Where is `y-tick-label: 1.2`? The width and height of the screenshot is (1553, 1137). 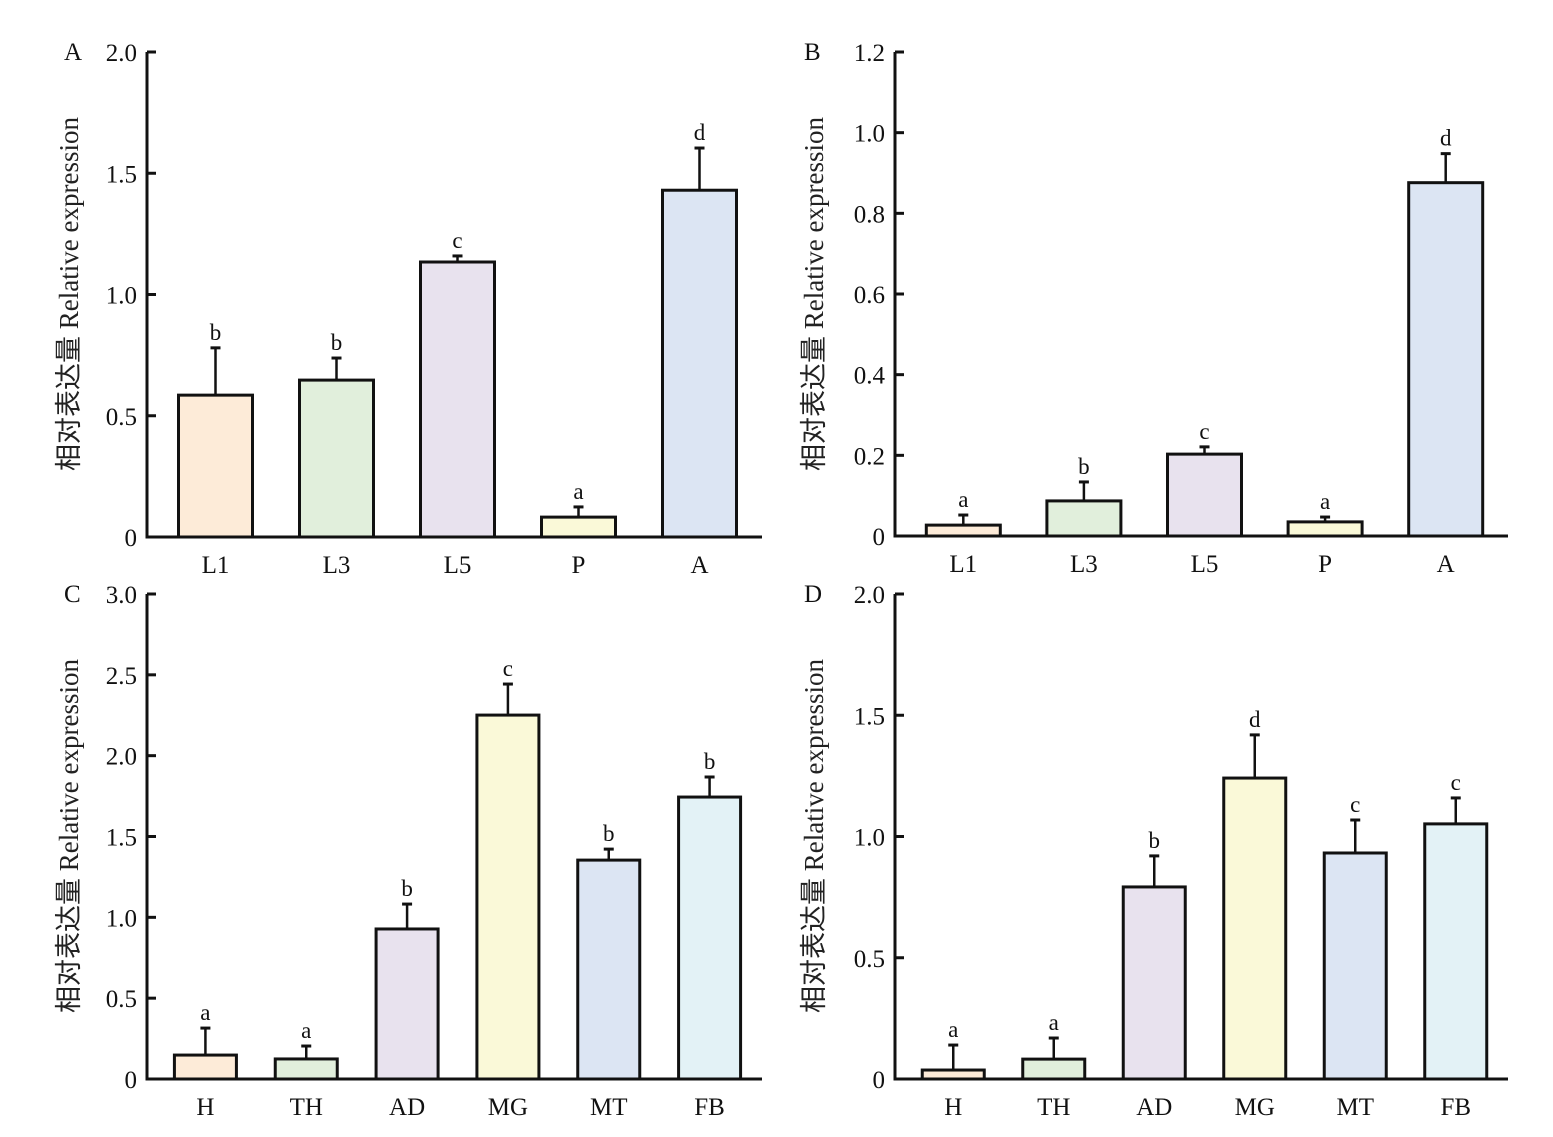 y-tick-label: 1.2 is located at coordinates (869, 53).